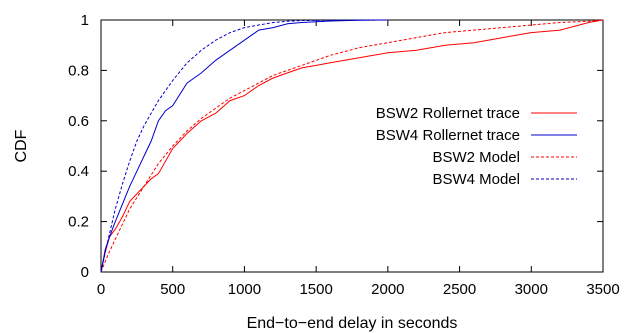 Image resolution: width=634 pixels, height=333 pixels. What do you see at coordinates (476, 157) in the screenshot?
I see `legend-label: BSW2 Model` at bounding box center [476, 157].